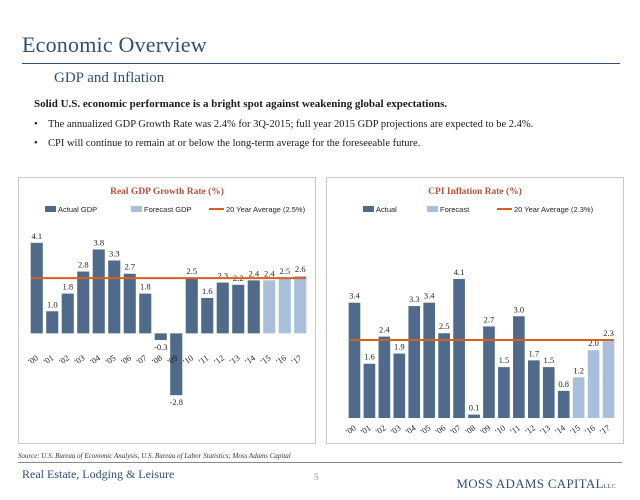 The image size is (640, 500). Describe the element at coordinates (98, 474) in the screenshot. I see `footer-section-label: Real Estate, Lodging & Leisure` at that location.